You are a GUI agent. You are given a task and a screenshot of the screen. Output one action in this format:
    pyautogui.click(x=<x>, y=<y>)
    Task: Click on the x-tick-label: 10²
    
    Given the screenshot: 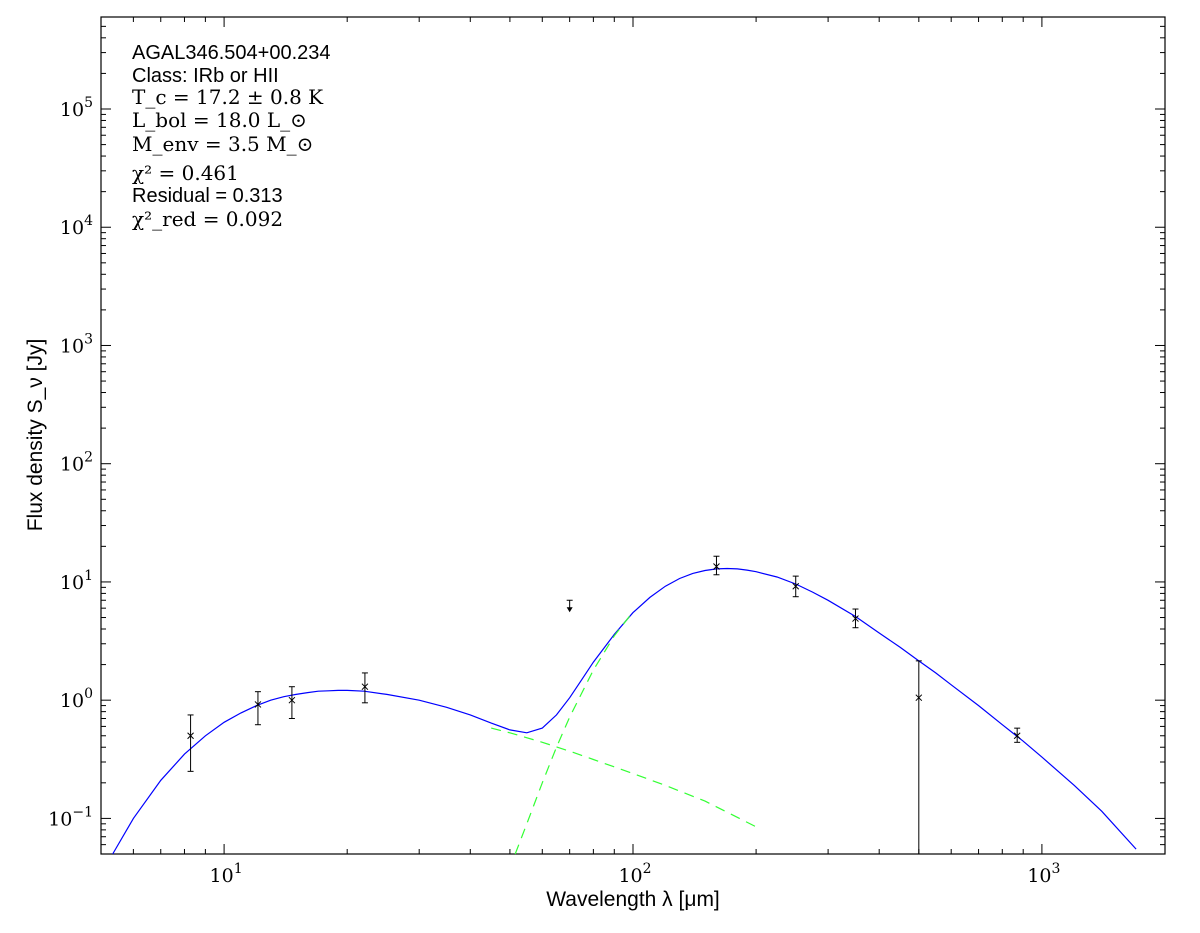 What is the action you would take?
    pyautogui.click(x=634, y=874)
    